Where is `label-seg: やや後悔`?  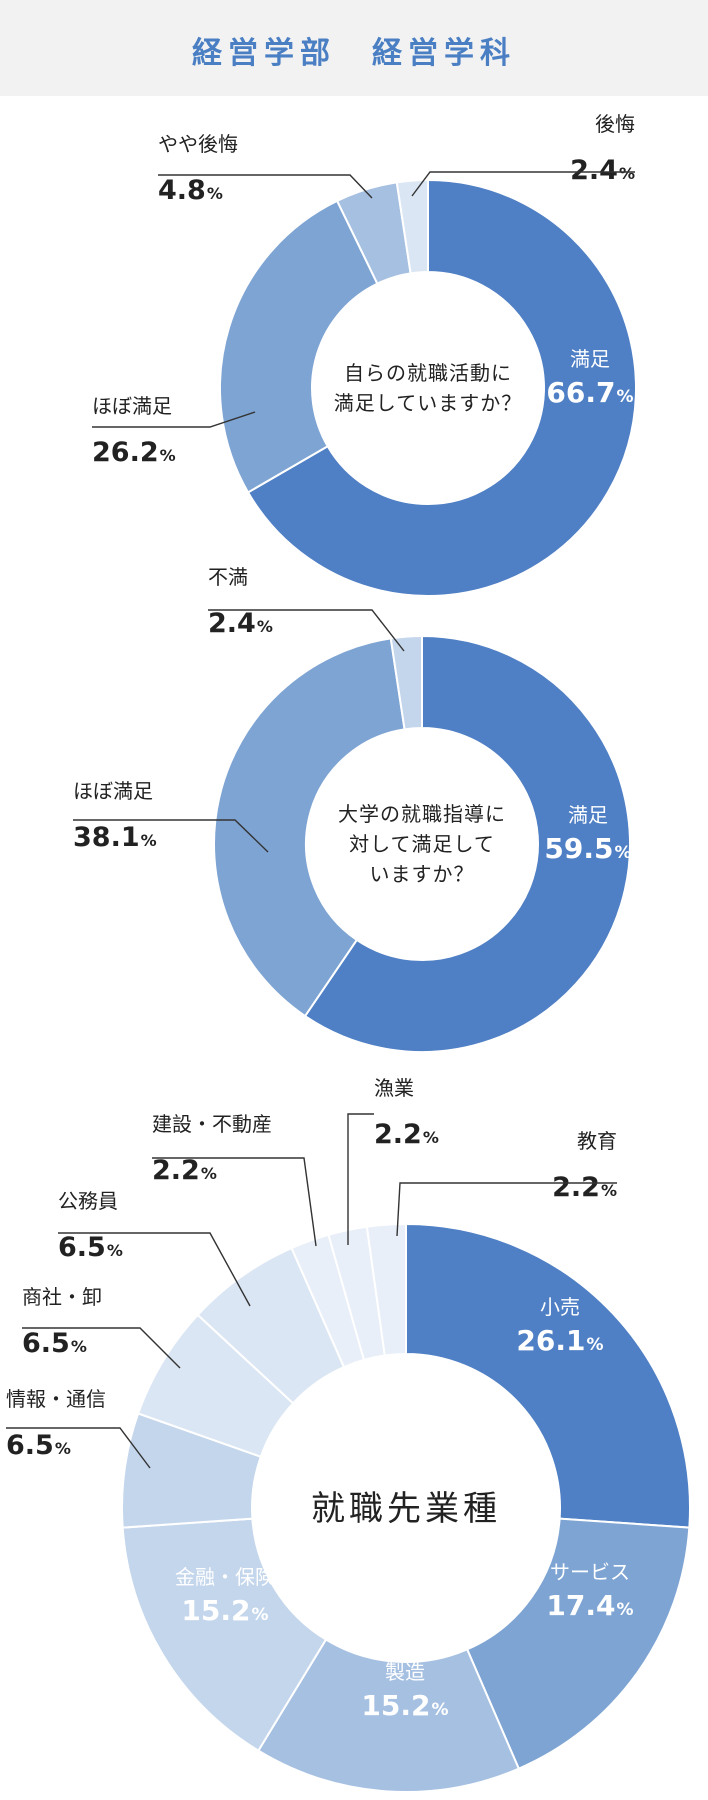 label-seg: やや後悔 is located at coordinates (198, 144).